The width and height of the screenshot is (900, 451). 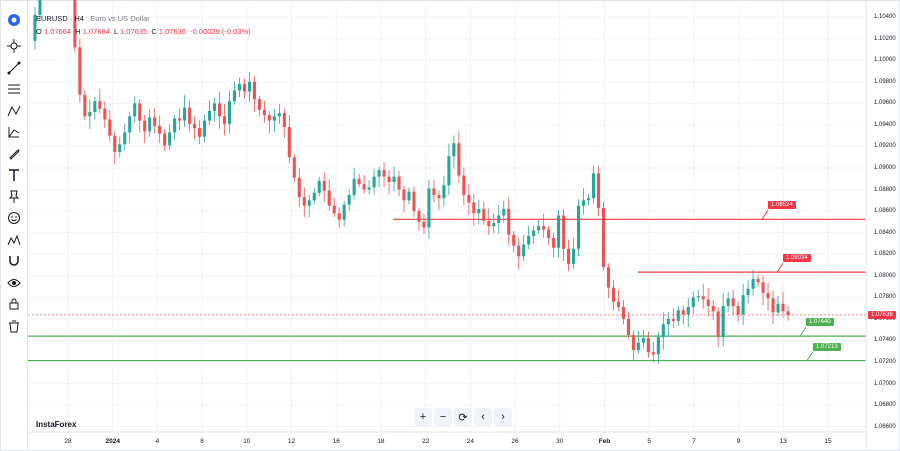 What do you see at coordinates (885, 254) in the screenshot?
I see `price-tick-label: 1.08200` at bounding box center [885, 254].